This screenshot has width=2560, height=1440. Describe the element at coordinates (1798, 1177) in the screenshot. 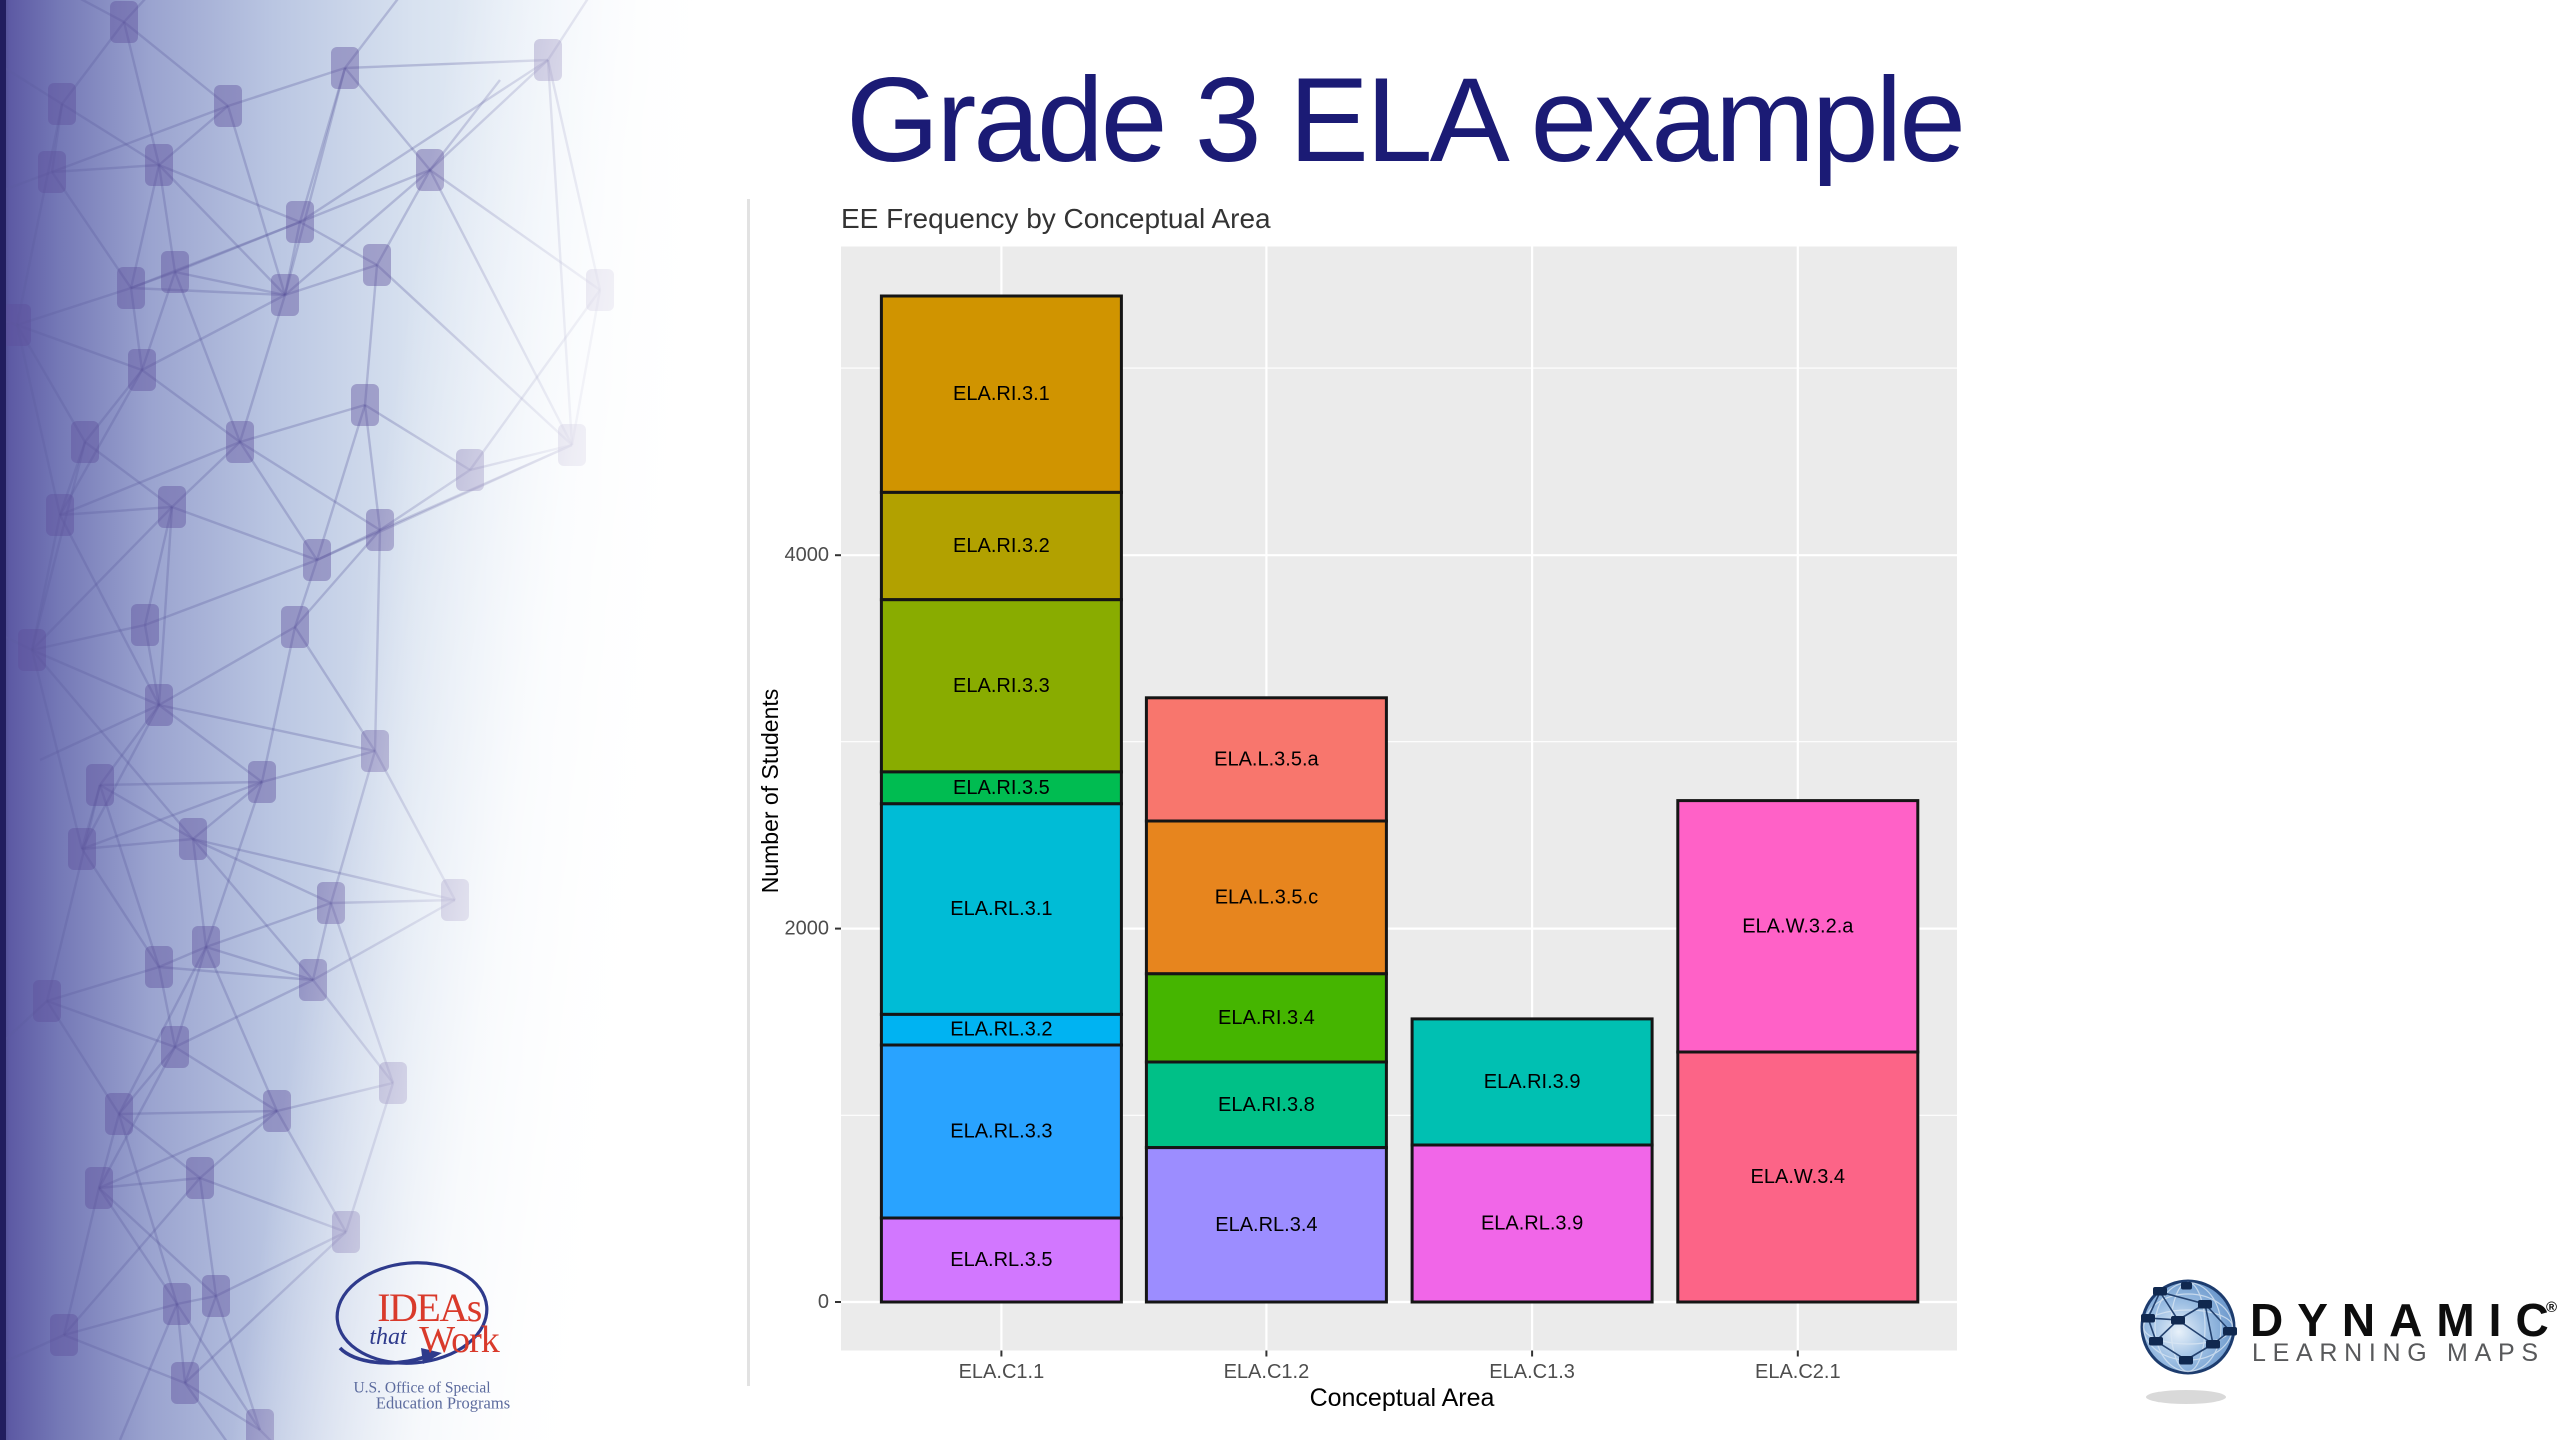

I see `svg-text: ELA.W.3.4` at that location.